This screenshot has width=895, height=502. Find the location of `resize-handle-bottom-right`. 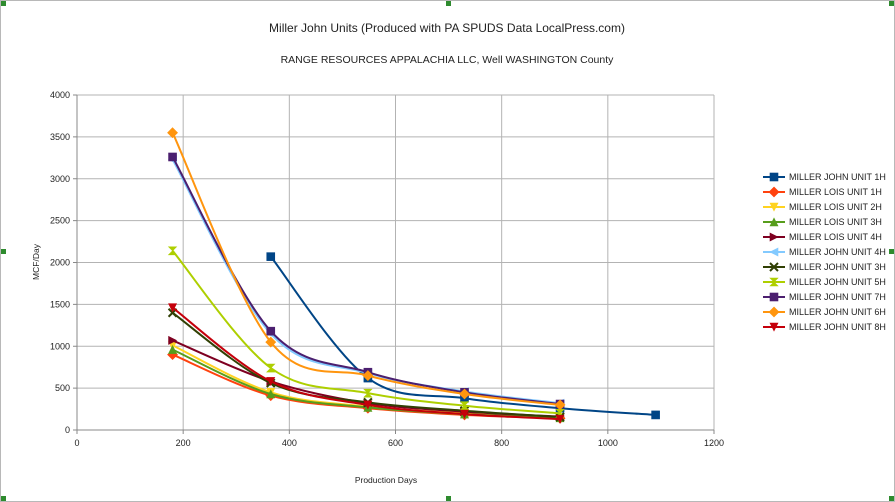

resize-handle-bottom-right is located at coordinates (891, 498).